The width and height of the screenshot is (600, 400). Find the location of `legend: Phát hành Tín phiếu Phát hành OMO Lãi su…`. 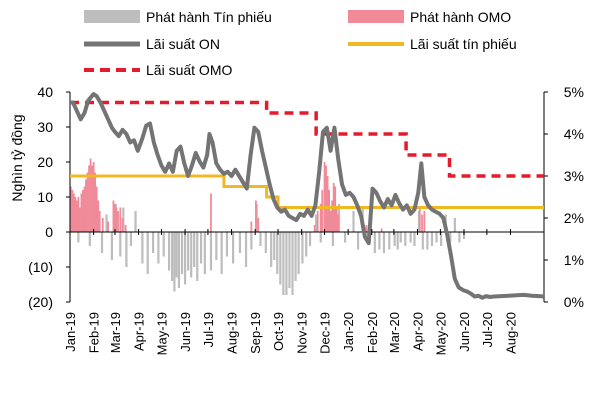

legend: Phát hành Tín phiếu Phát hành OMO Lãi su… is located at coordinates (300, 43).